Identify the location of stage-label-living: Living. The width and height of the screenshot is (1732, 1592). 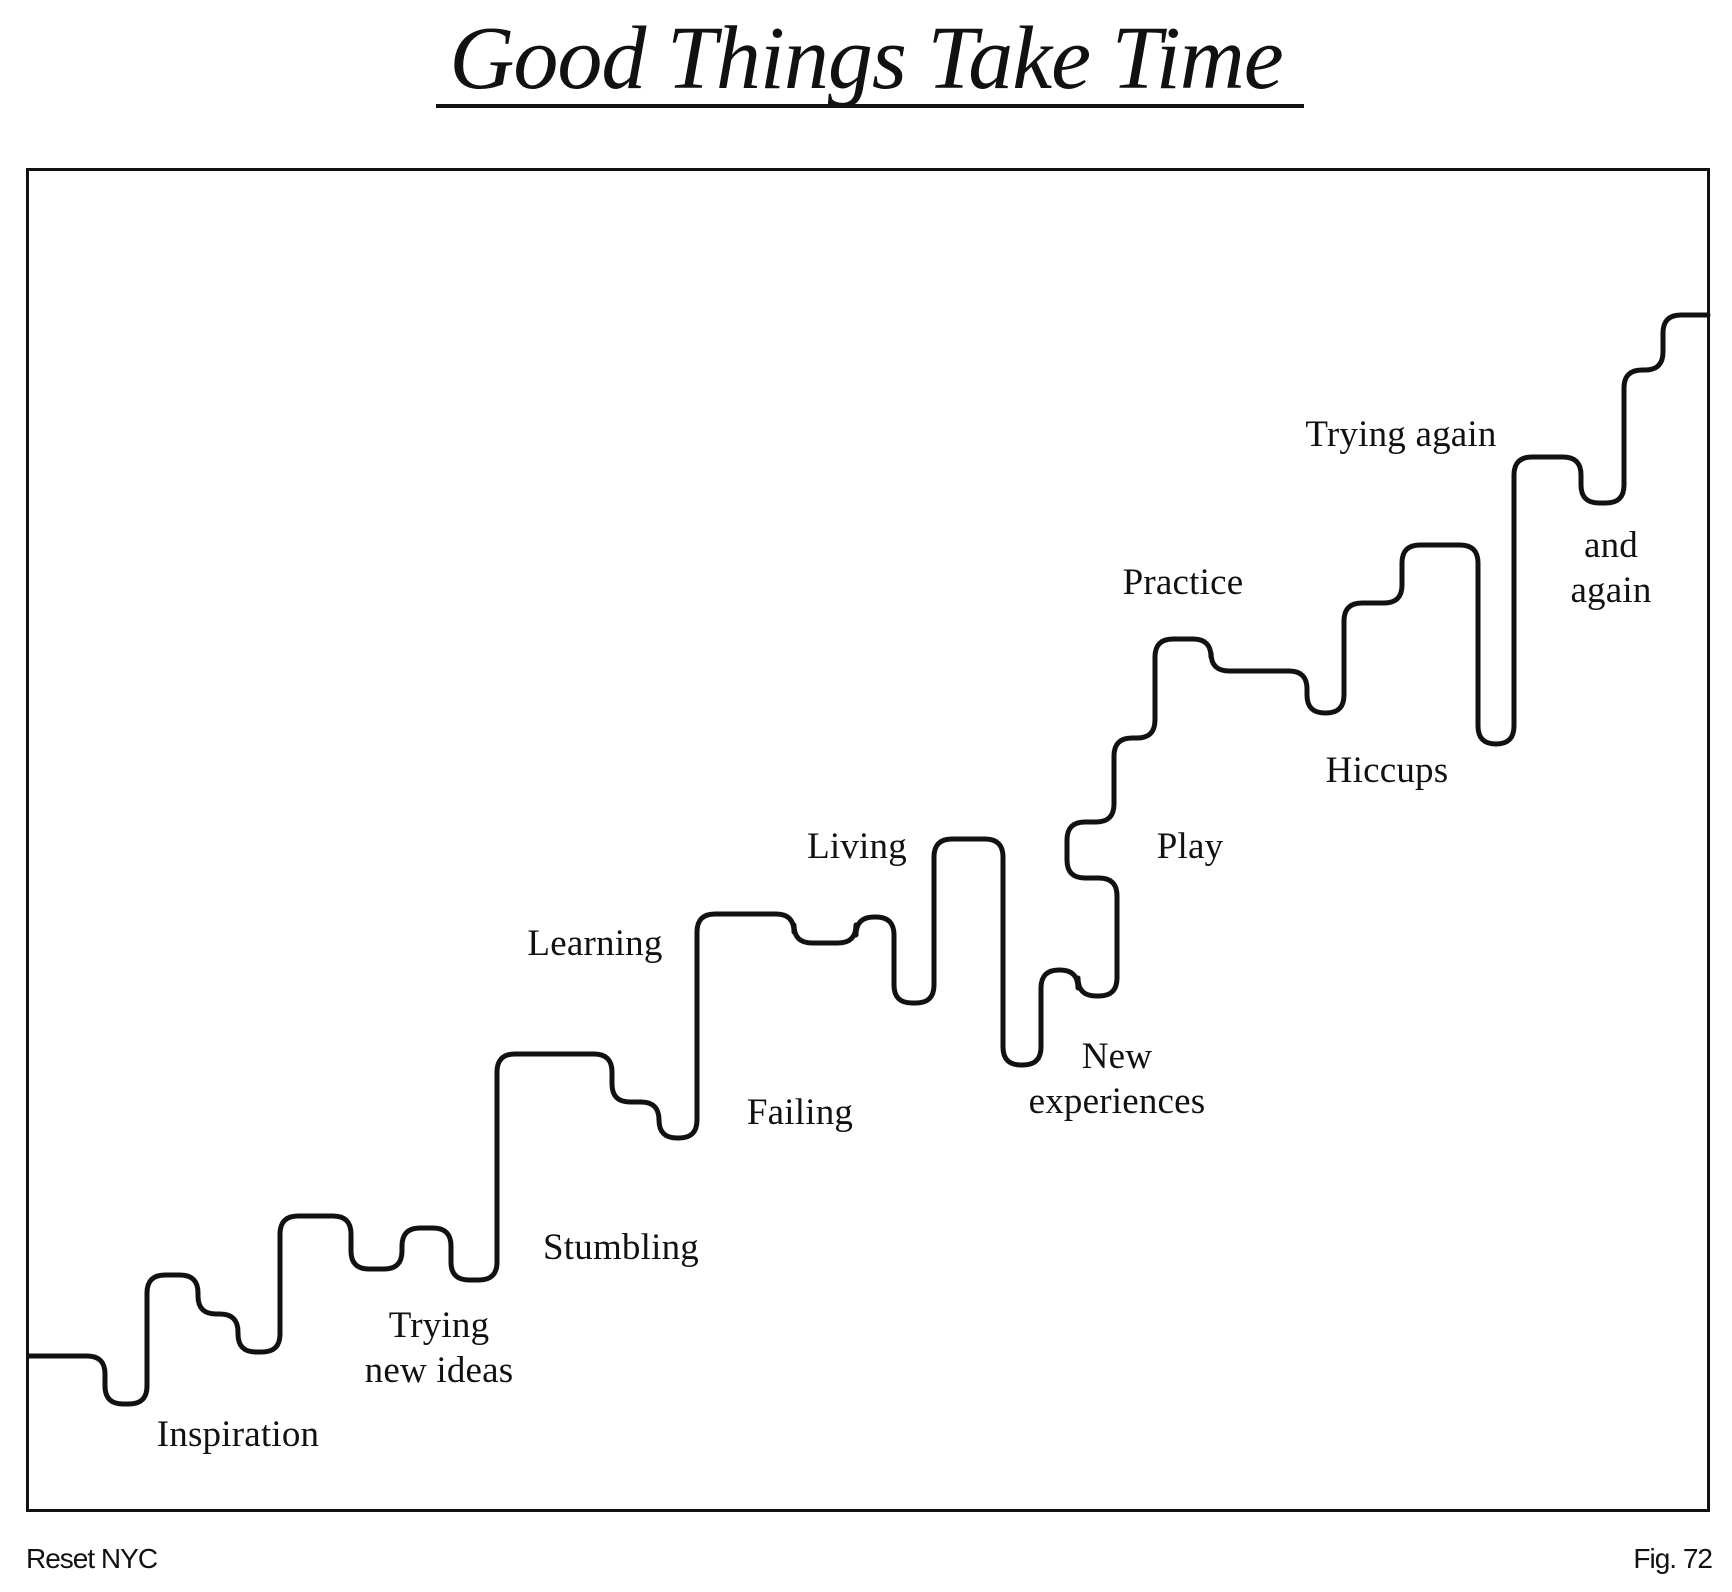
(857, 846).